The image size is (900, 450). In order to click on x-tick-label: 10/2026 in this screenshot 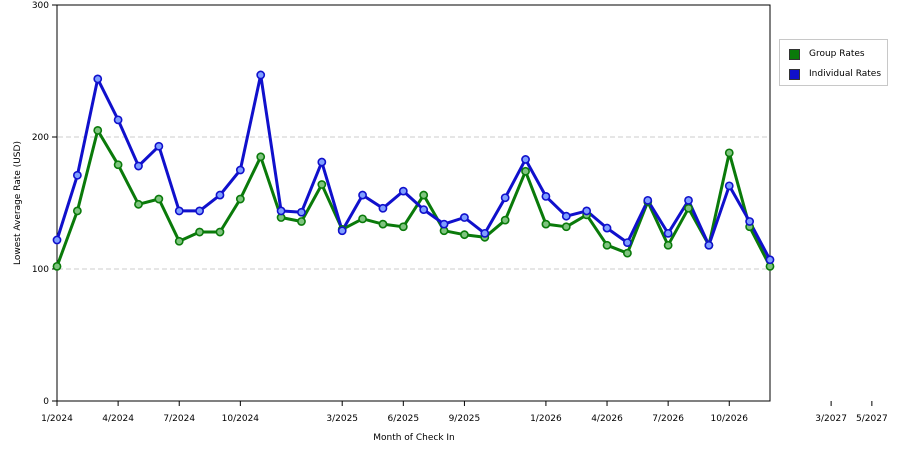, I will do `click(730, 419)`.